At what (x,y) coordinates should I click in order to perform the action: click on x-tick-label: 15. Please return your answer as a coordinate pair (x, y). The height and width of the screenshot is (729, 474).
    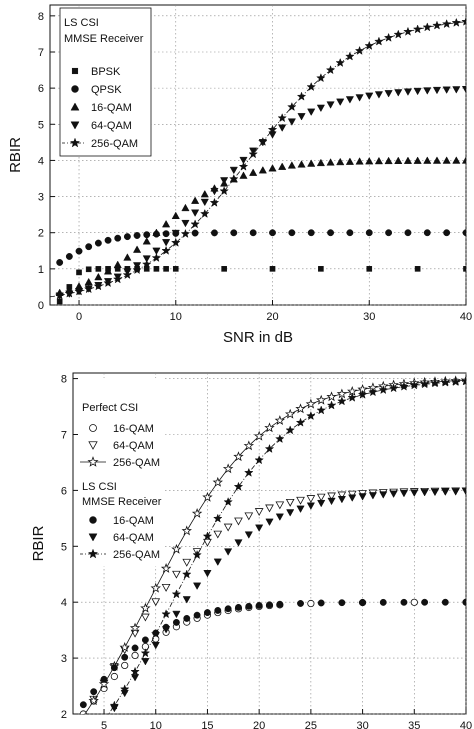
    Looking at the image, I should click on (207, 724).